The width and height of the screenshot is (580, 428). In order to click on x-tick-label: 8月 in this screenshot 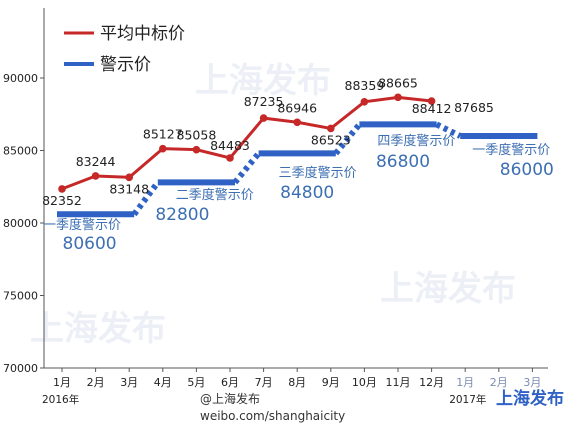, I will do `click(297, 382)`.